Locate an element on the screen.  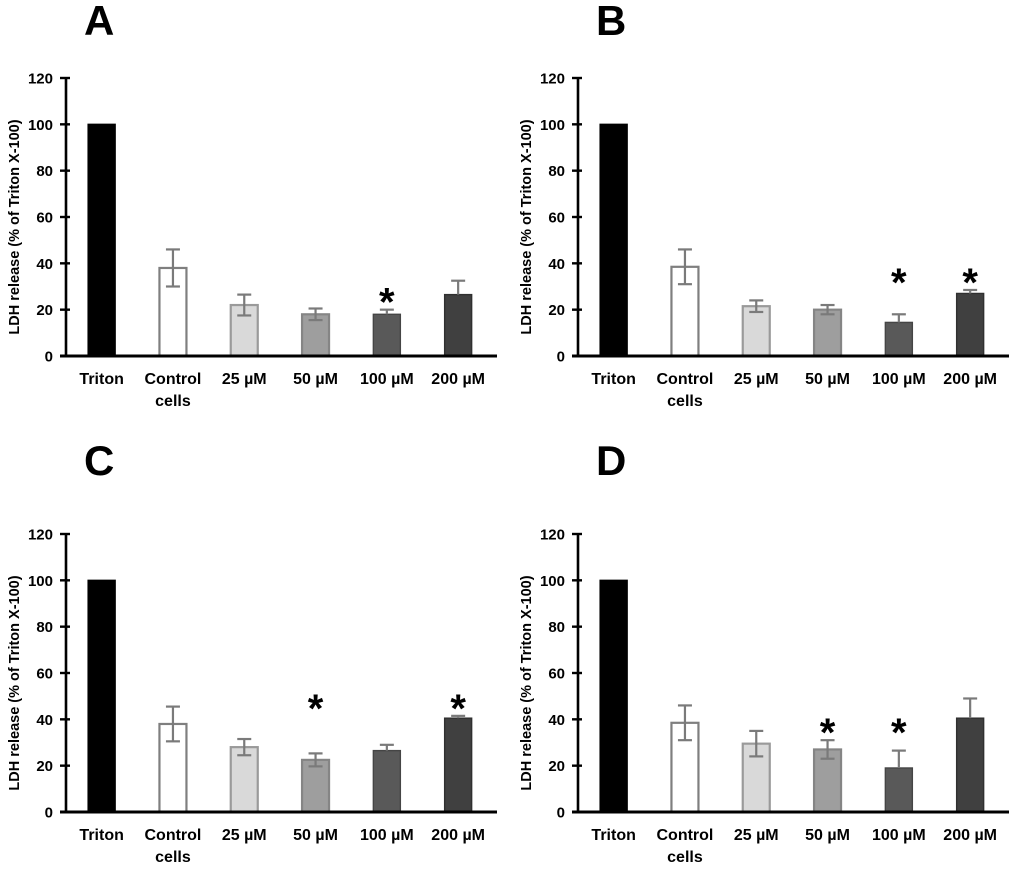
x-tick-label-line: 200 µM is located at coordinates (970, 835).